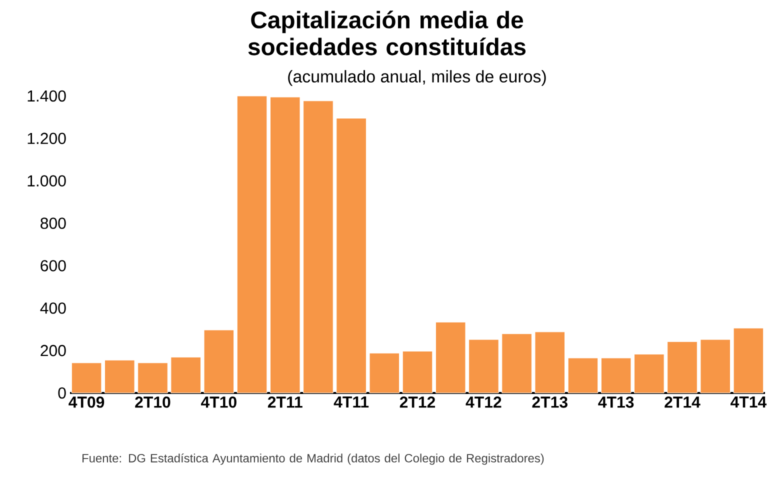 This screenshot has height=488, width=774. What do you see at coordinates (53, 350) in the screenshot?
I see `y-tick-label: 200` at bounding box center [53, 350].